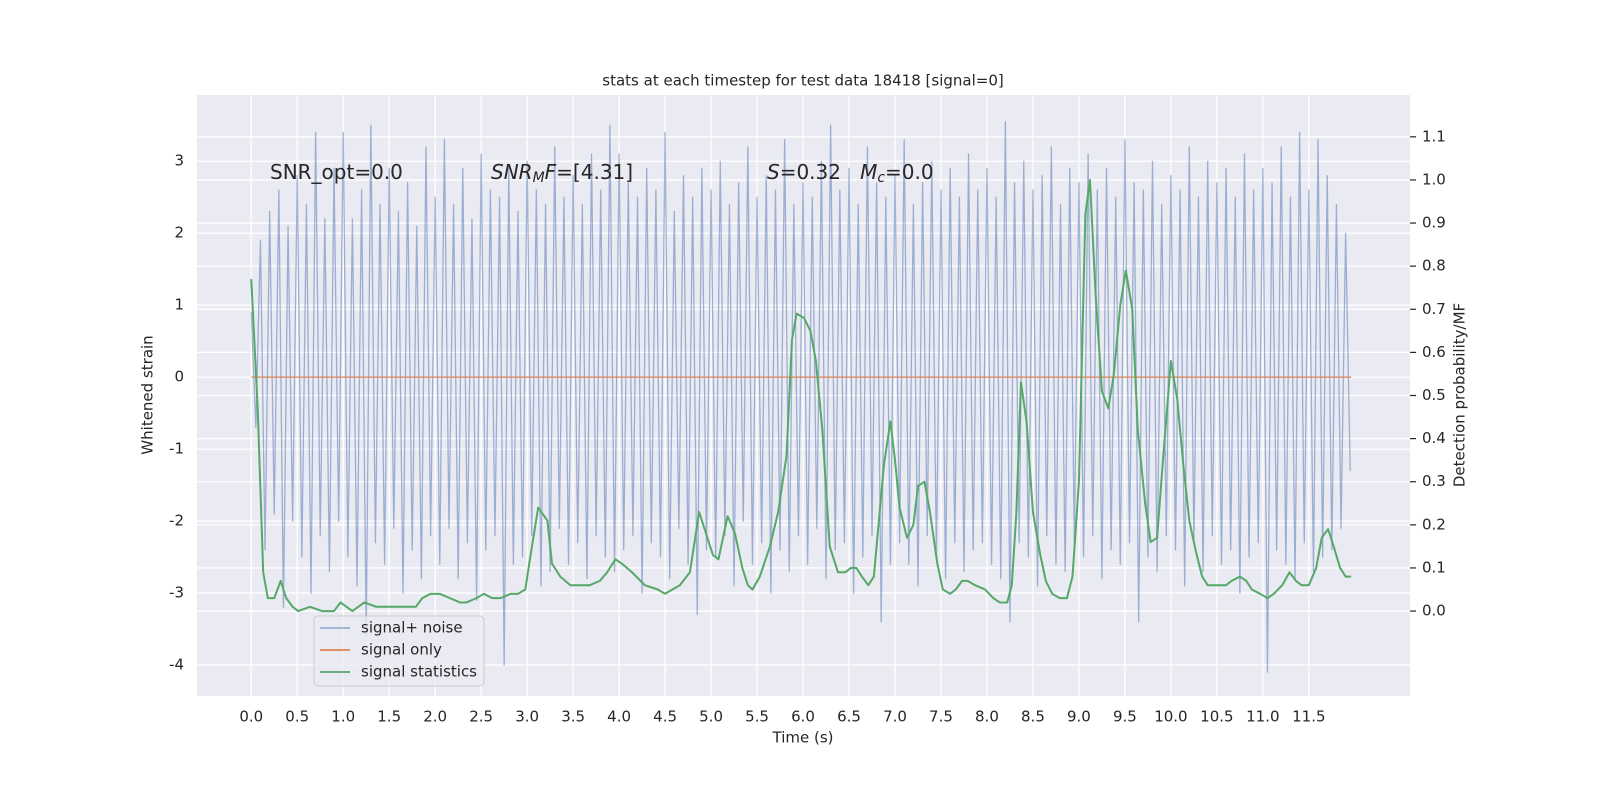 Image resolution: width=1600 pixels, height=804 pixels. Describe the element at coordinates (1262, 717) in the screenshot. I see `x-tick-label: 11.0` at that location.